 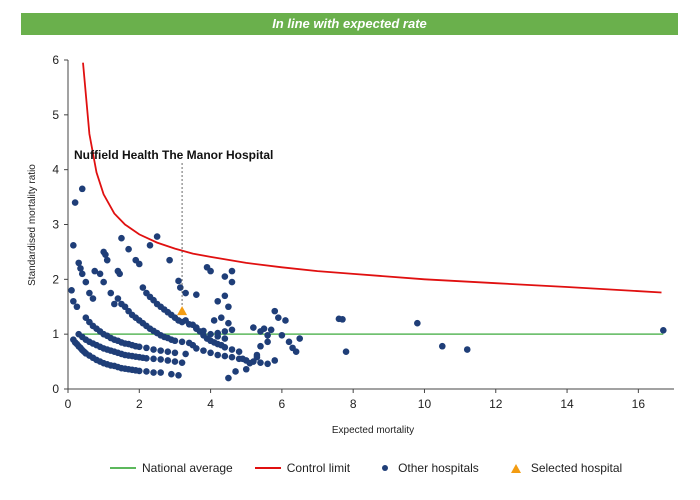 I want to click on x-tick-label: 14, so click(x=567, y=404).